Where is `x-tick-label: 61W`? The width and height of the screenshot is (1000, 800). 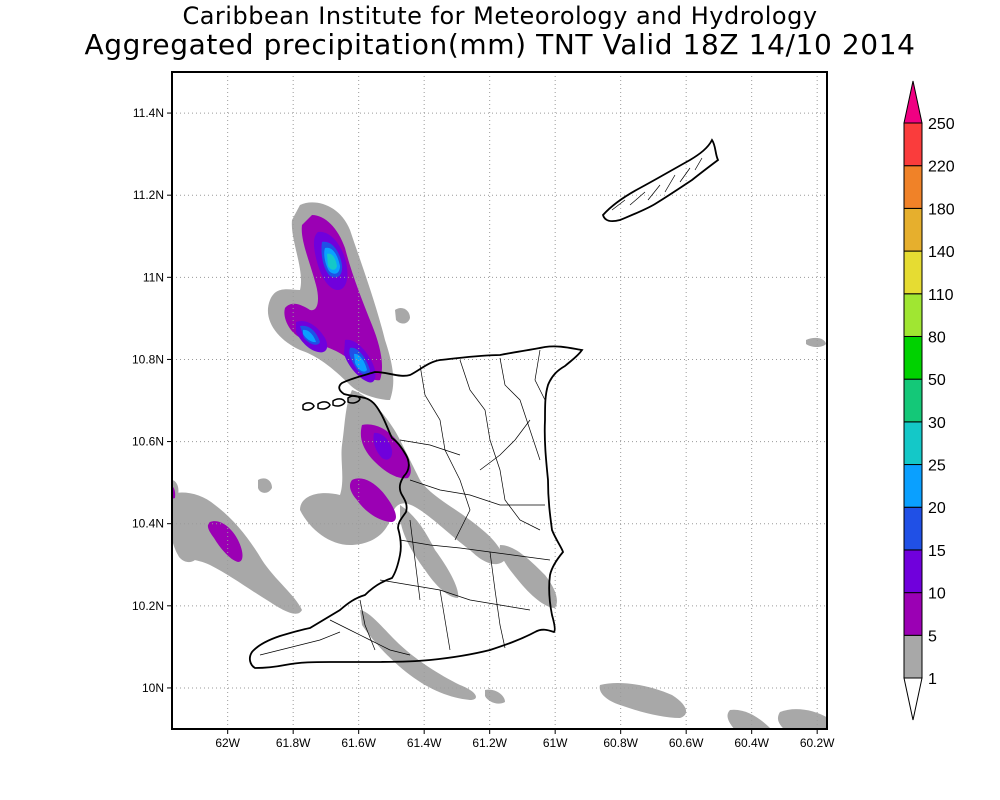 x-tick-label: 61W is located at coordinates (555, 743).